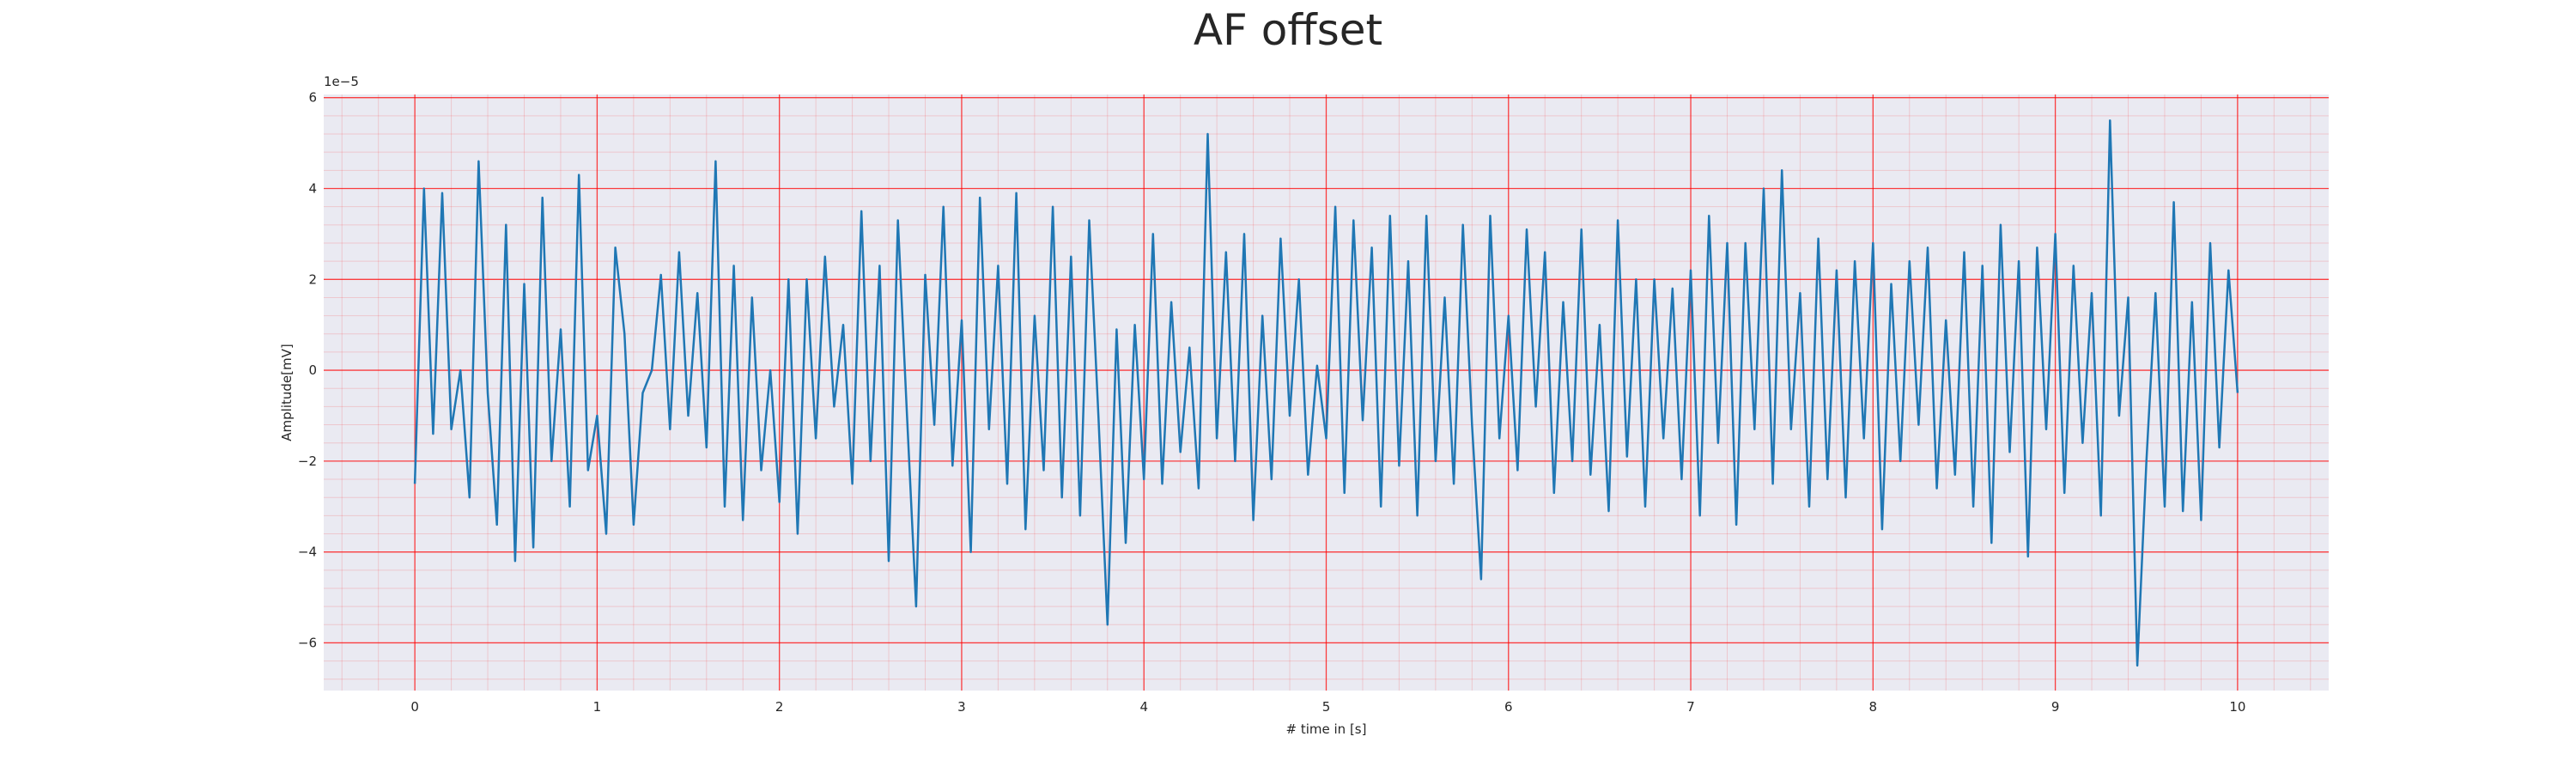  What do you see at coordinates (597, 707) in the screenshot?
I see `x-tick-label: 1` at bounding box center [597, 707].